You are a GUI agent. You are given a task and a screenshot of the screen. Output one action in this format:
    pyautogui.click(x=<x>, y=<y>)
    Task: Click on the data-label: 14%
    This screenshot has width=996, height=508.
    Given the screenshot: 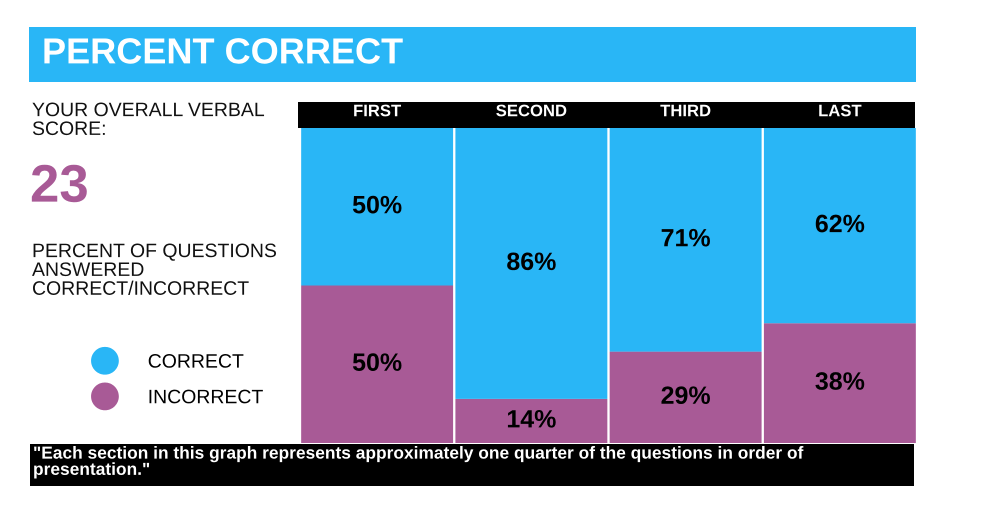 What is the action you would take?
    pyautogui.click(x=532, y=419)
    